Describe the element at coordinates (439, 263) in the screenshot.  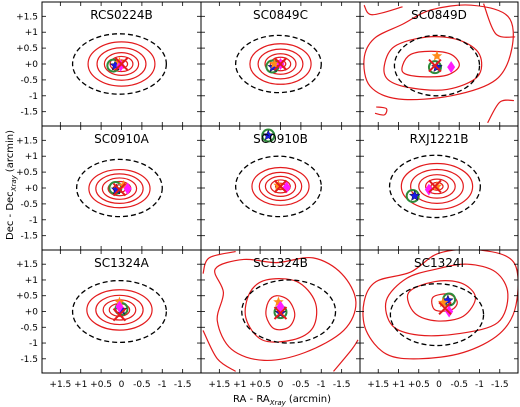
I see `panel-title: SC1324I` at that location.